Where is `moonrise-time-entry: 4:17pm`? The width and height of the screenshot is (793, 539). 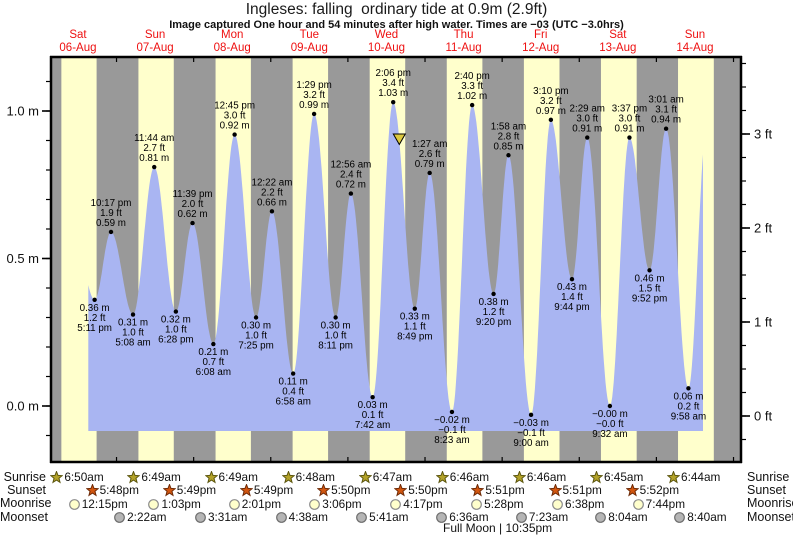 moonrise-time-entry: 4:17pm is located at coordinates (416, 504).